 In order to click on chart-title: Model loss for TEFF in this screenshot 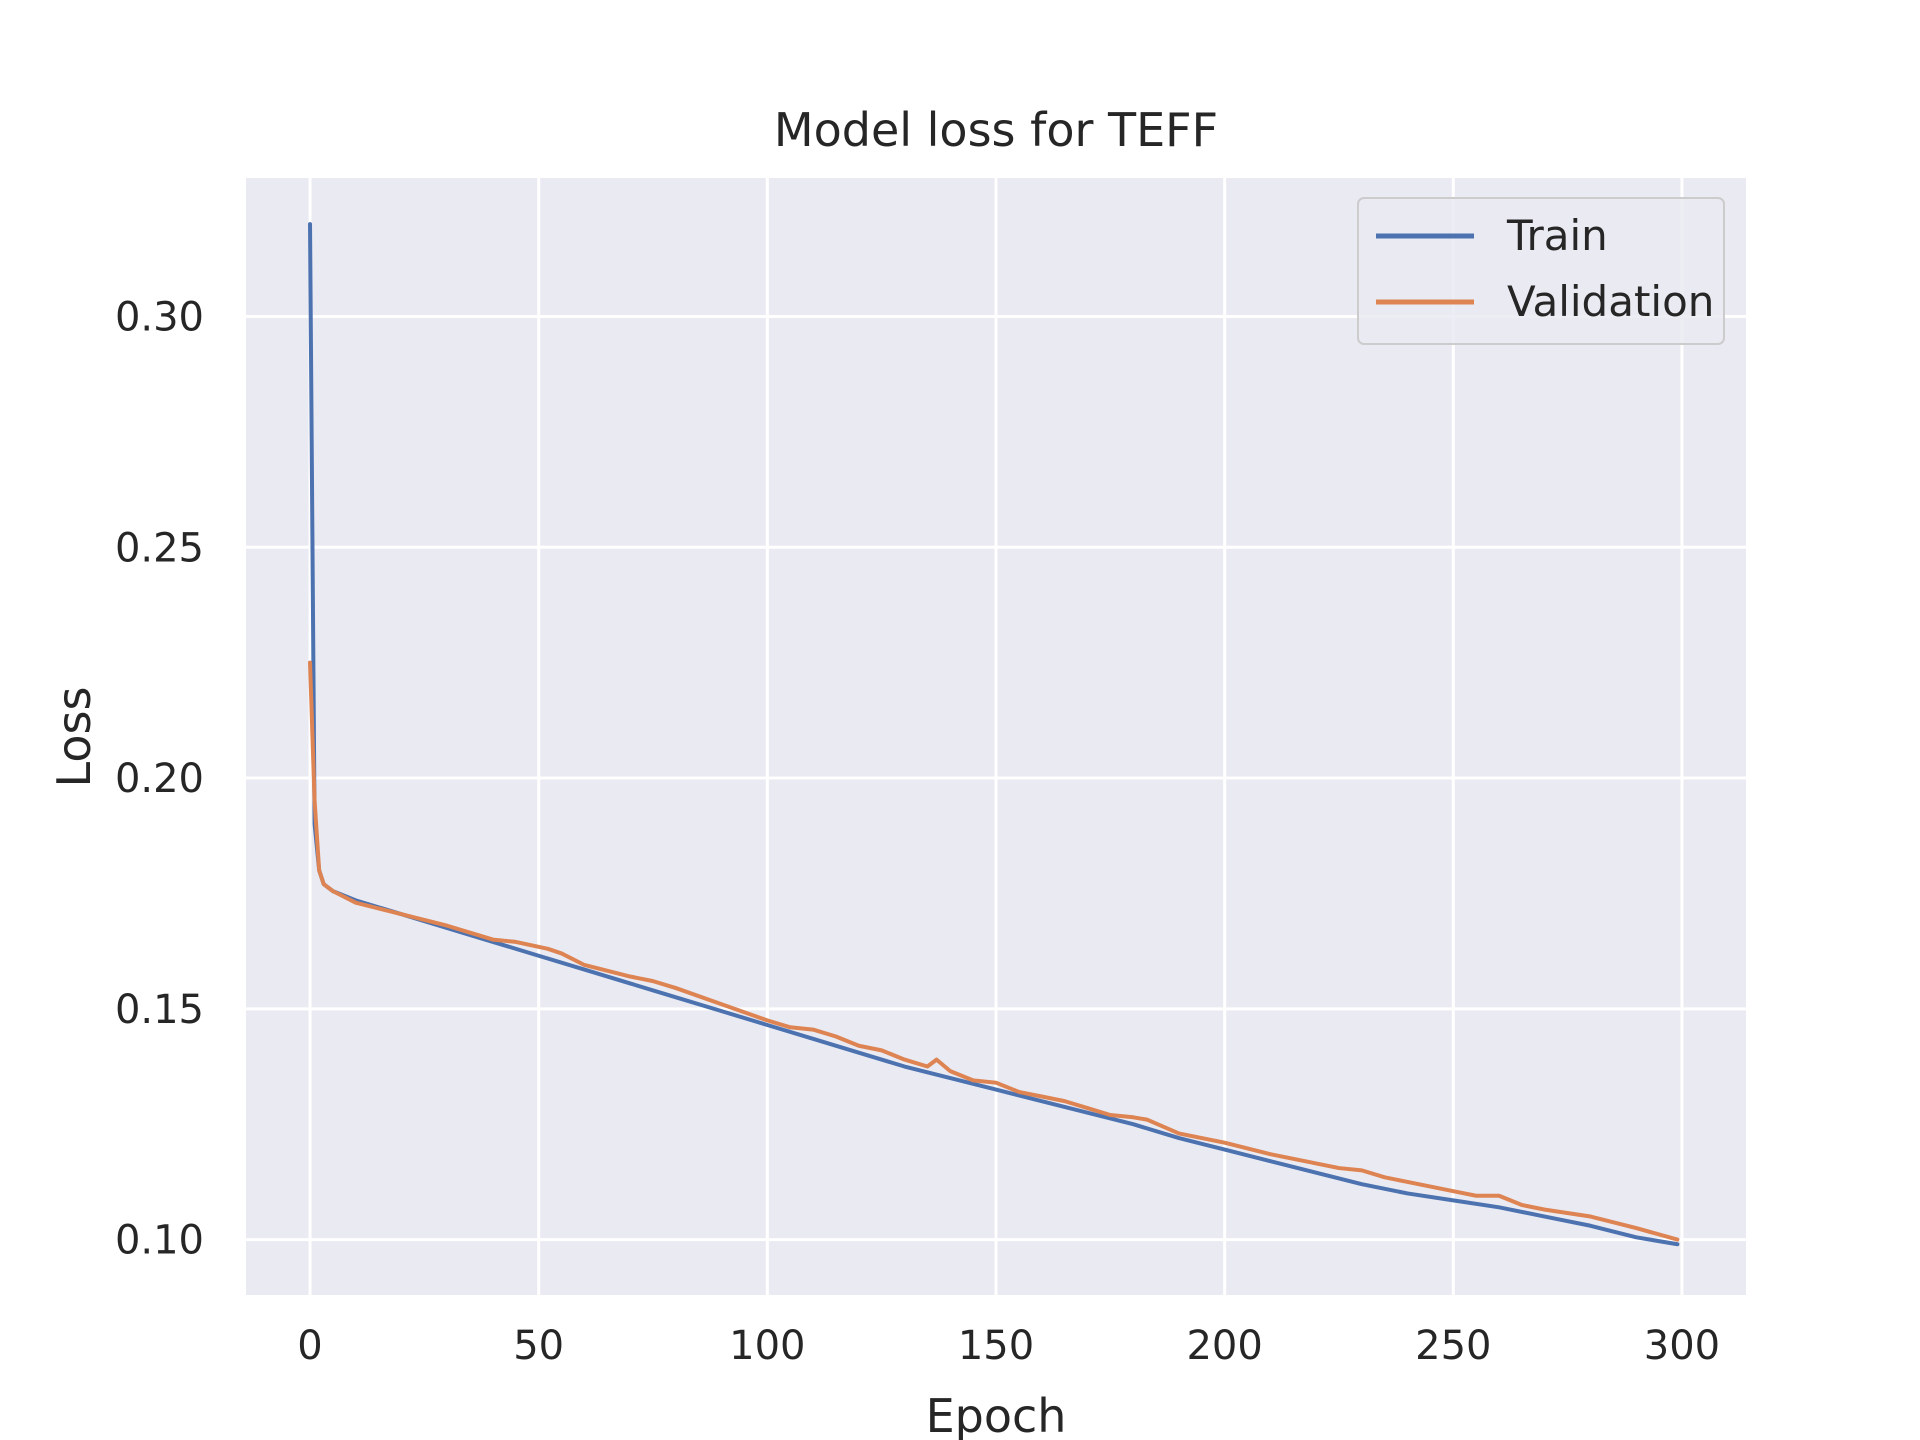, I will do `click(996, 130)`.